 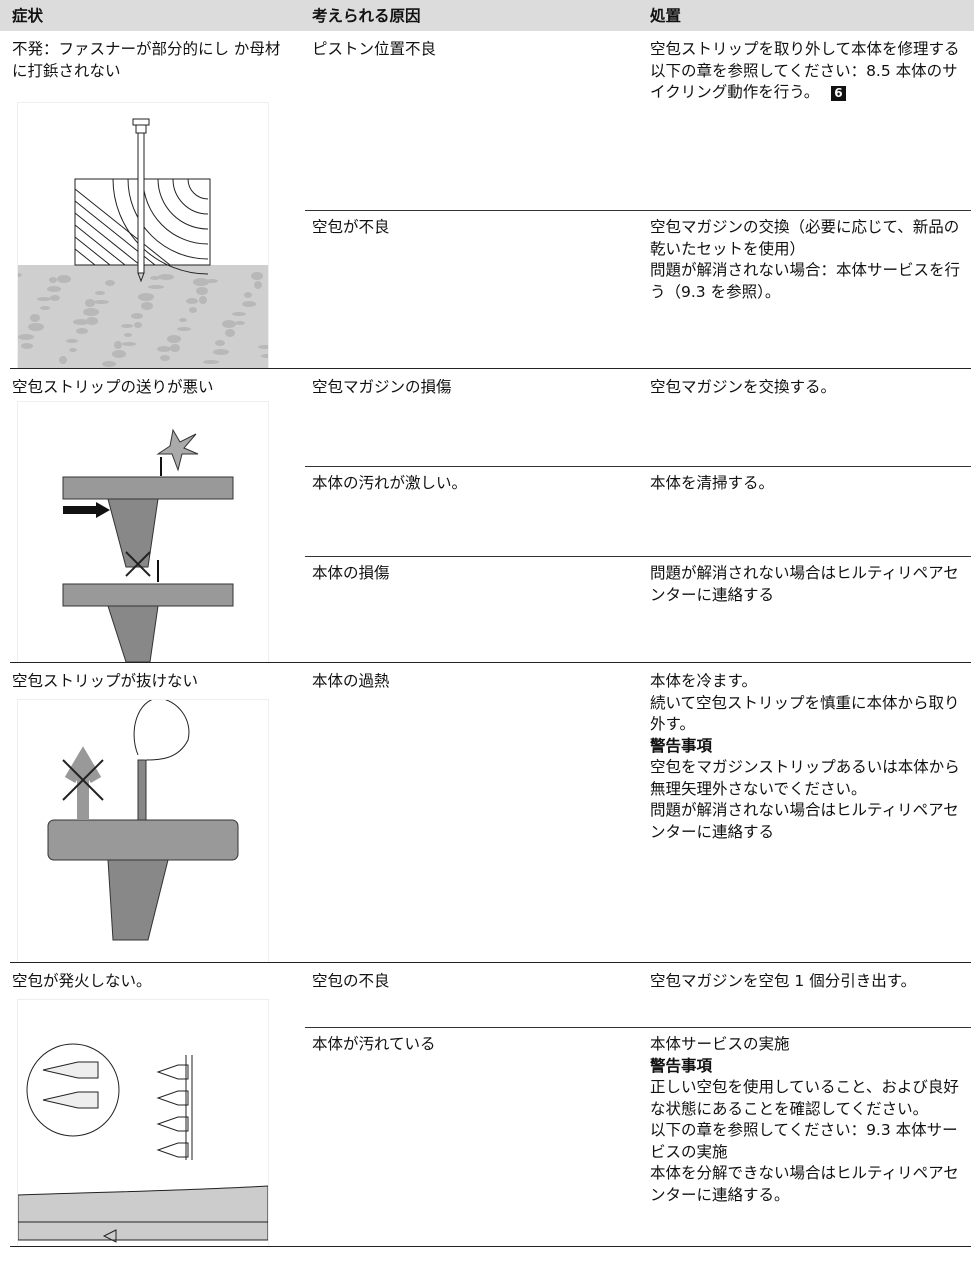 I want to click on symptom: 空包ストリップが抜けない, so click(x=105, y=681).